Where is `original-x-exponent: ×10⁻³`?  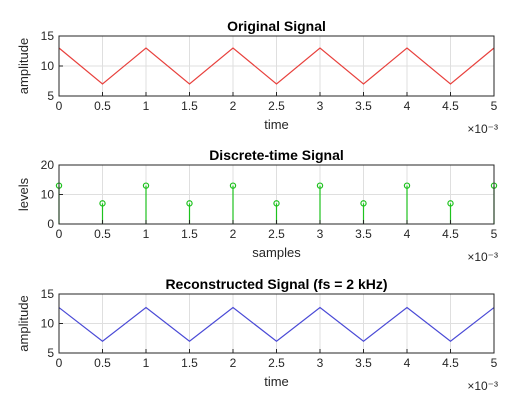
original-x-exponent: ×10⁻³ is located at coordinates (482, 129).